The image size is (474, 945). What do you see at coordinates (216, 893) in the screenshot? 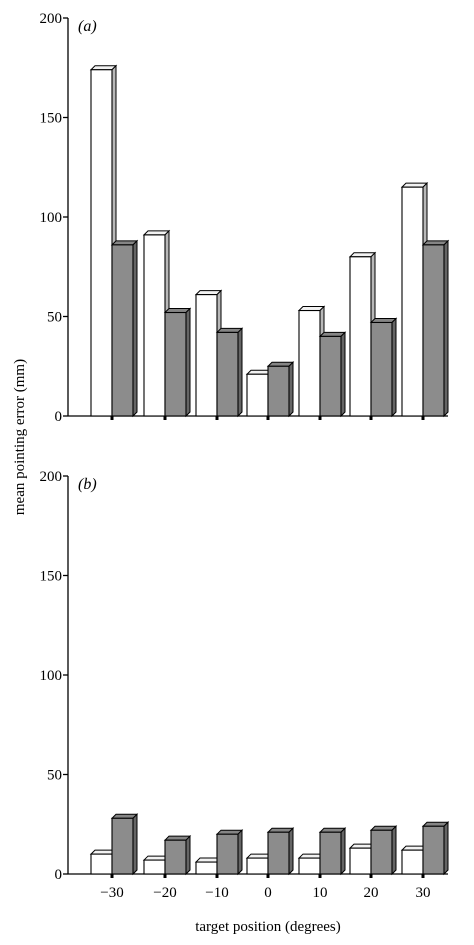
I see `x-tick-label: −10` at bounding box center [216, 893].